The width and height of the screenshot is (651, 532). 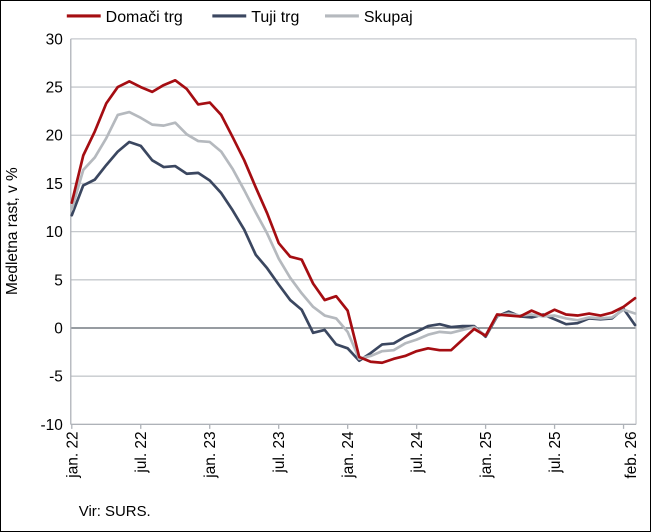 What do you see at coordinates (54, 39) in the screenshot?
I see `y-tick-label: 30` at bounding box center [54, 39].